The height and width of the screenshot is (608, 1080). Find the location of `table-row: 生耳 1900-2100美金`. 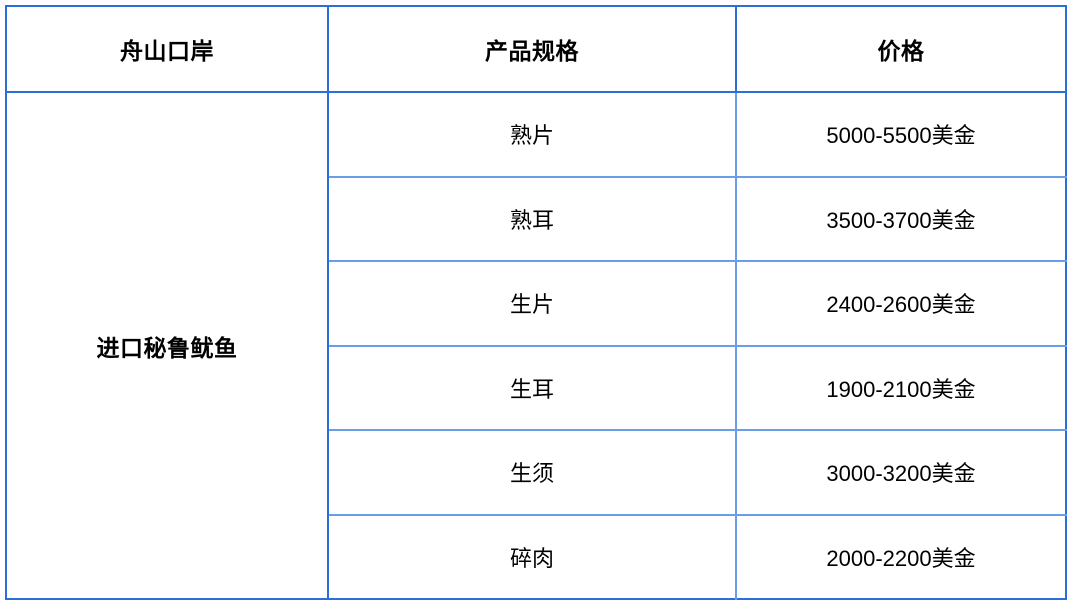

table-row: 生耳 1900-2100美金 is located at coordinates (536, 388).